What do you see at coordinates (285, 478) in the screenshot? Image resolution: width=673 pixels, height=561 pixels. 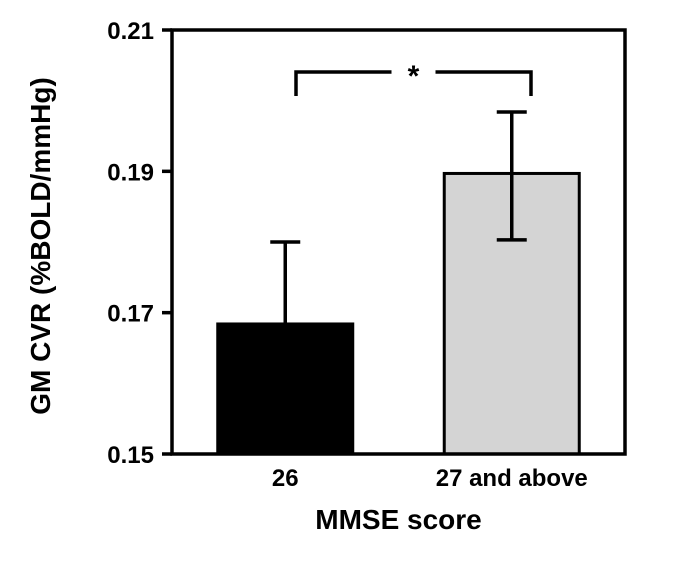 I see `x-tick-label-0: 26` at bounding box center [285, 478].